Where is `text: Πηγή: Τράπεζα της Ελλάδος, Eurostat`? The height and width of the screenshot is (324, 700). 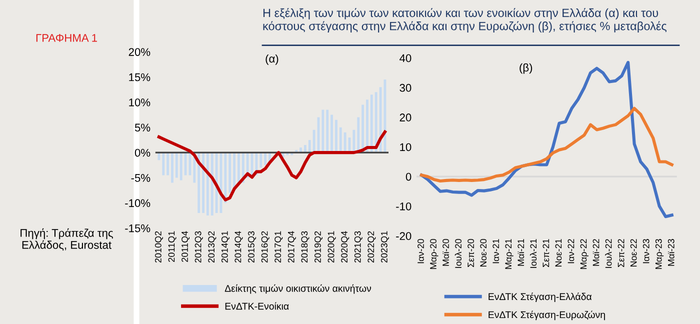
text: Πηγή: Τράπεζα της Ελλάδος, Eurostat is located at coordinates (66, 239).